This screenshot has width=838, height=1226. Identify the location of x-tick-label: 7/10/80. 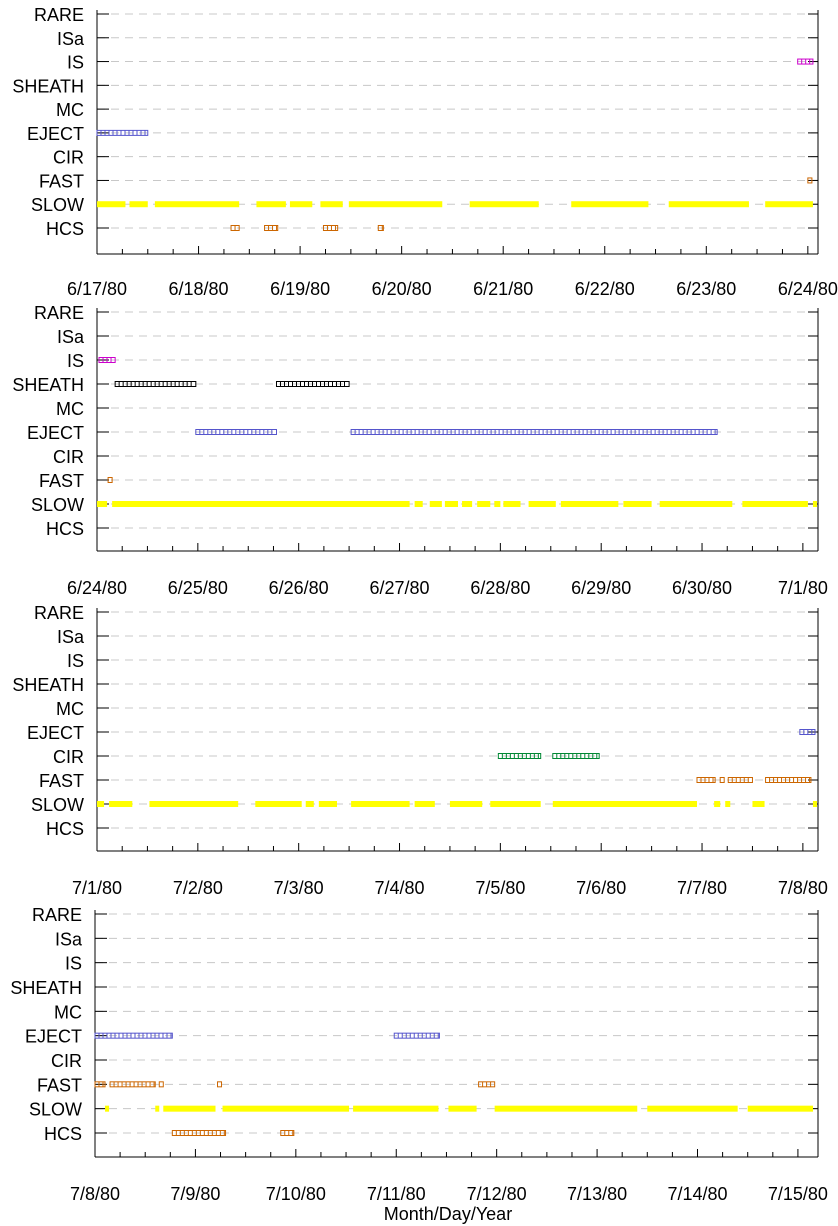
(296, 1194).